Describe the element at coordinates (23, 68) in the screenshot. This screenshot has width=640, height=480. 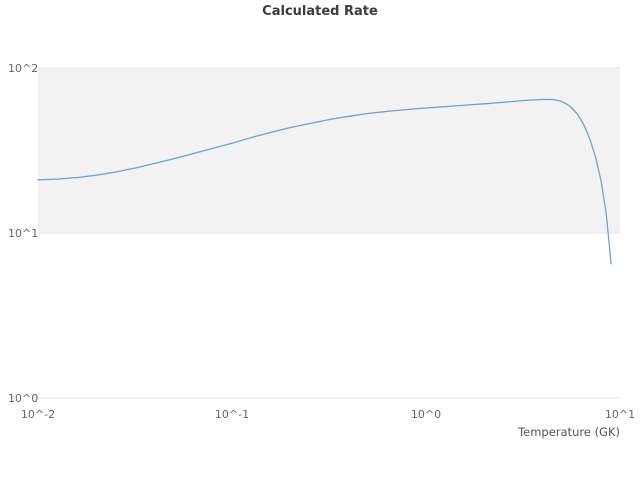
I see `y-tick-label: 10^2` at that location.